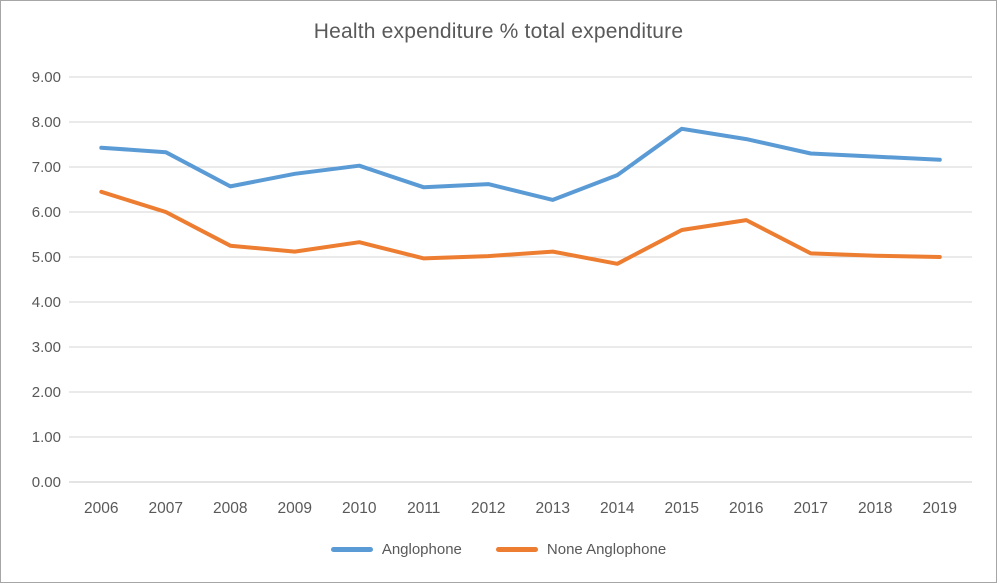  Describe the element at coordinates (46, 392) in the screenshot. I see `y-tick-label: 2.00` at that location.